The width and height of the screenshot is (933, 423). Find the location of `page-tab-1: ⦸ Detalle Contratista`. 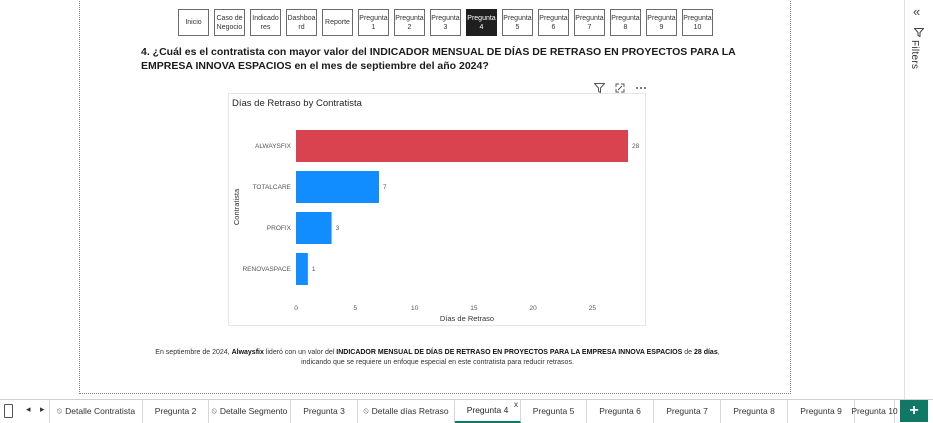

page-tab-1: ⦸ Detalle Contratista is located at coordinates (96, 411).